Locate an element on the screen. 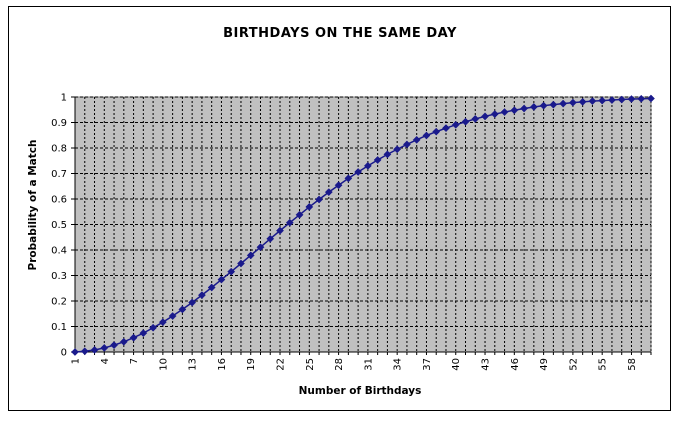  y-axis-ticks: 0 0.1 0.2 0.3 0.4 0.5 0.6 0.7 0.8 0.9 1 is located at coordinates (63, 226).